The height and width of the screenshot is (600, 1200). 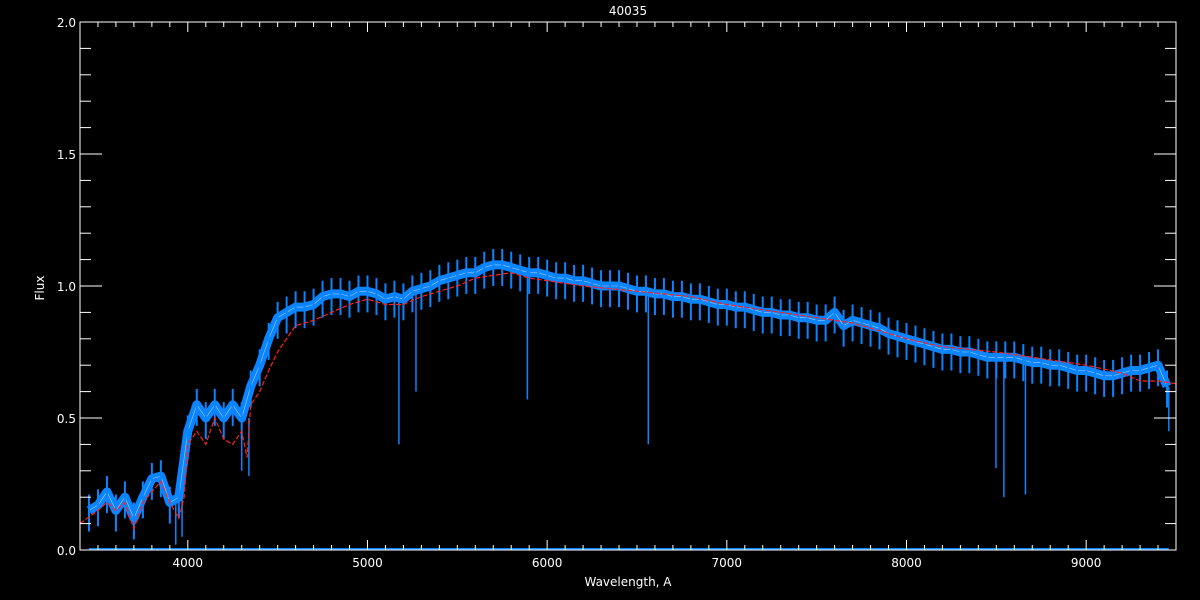 I want to click on x-tick-label: 7000, so click(x=727, y=563).